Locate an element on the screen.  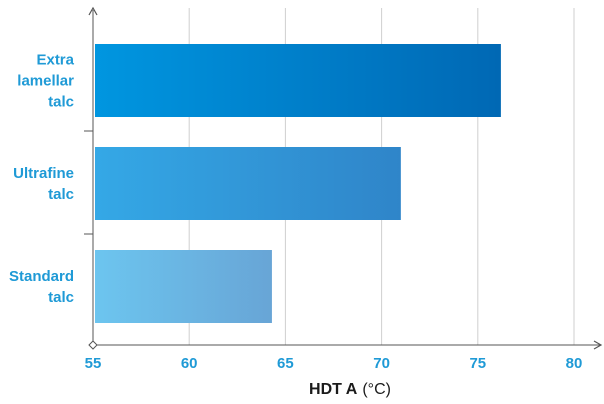
category-label: Standard talc is located at coordinates (41, 287).